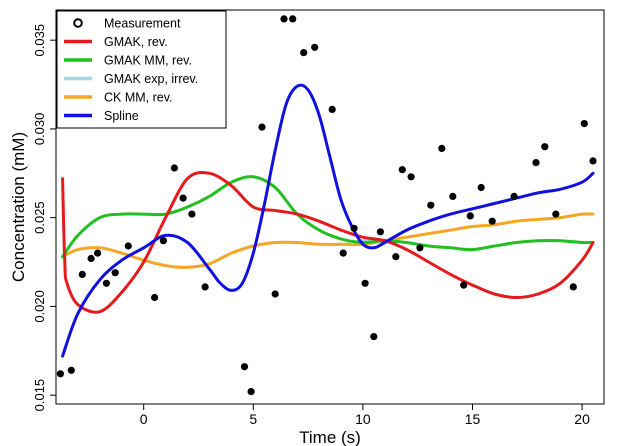 Image resolution: width=618 pixels, height=446 pixels. I want to click on y-tick-label: 0.030, so click(39, 129).